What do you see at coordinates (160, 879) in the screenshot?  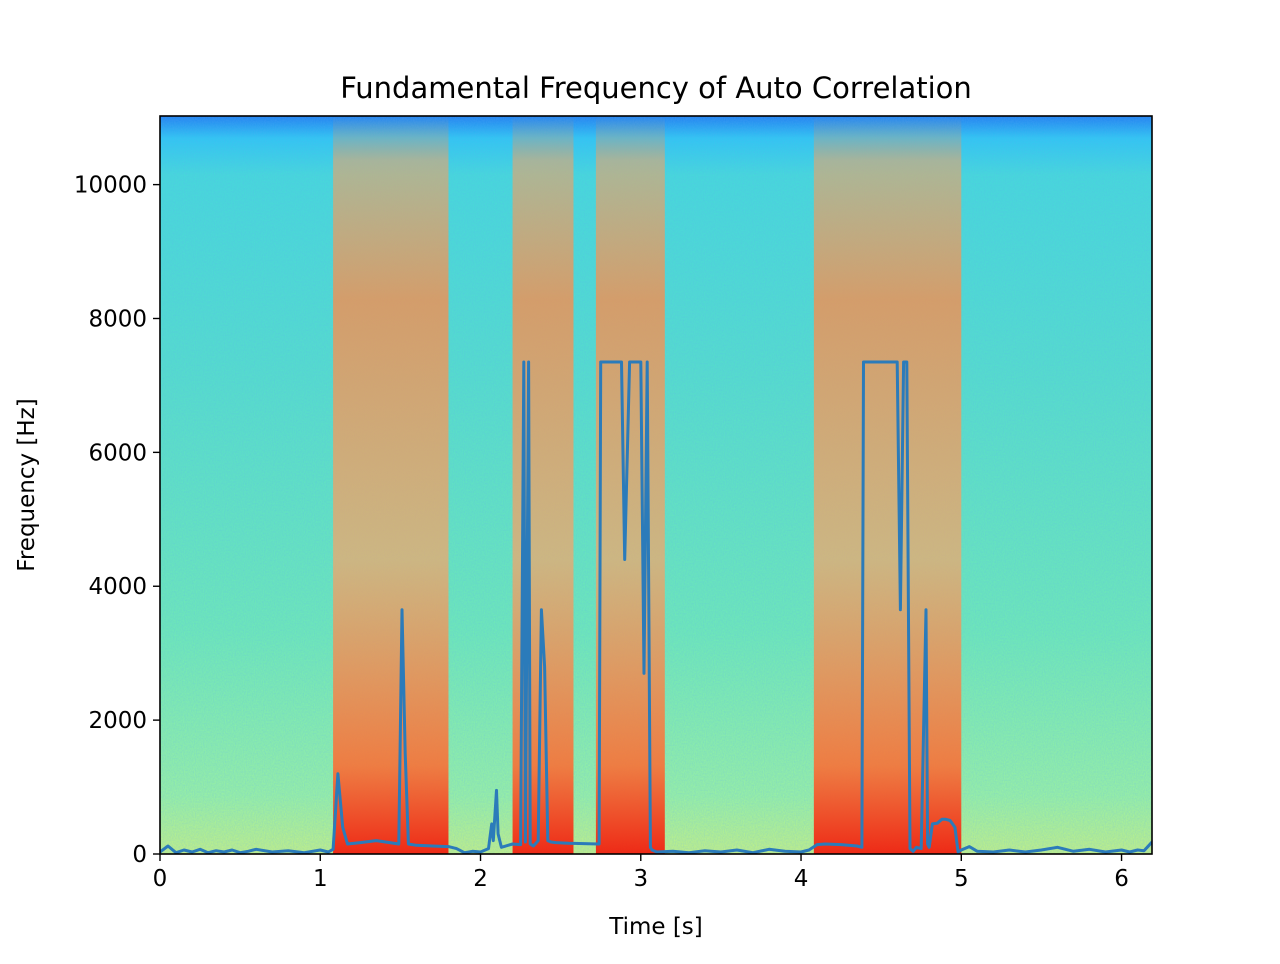 I see `x-tick-label: 0` at bounding box center [160, 879].